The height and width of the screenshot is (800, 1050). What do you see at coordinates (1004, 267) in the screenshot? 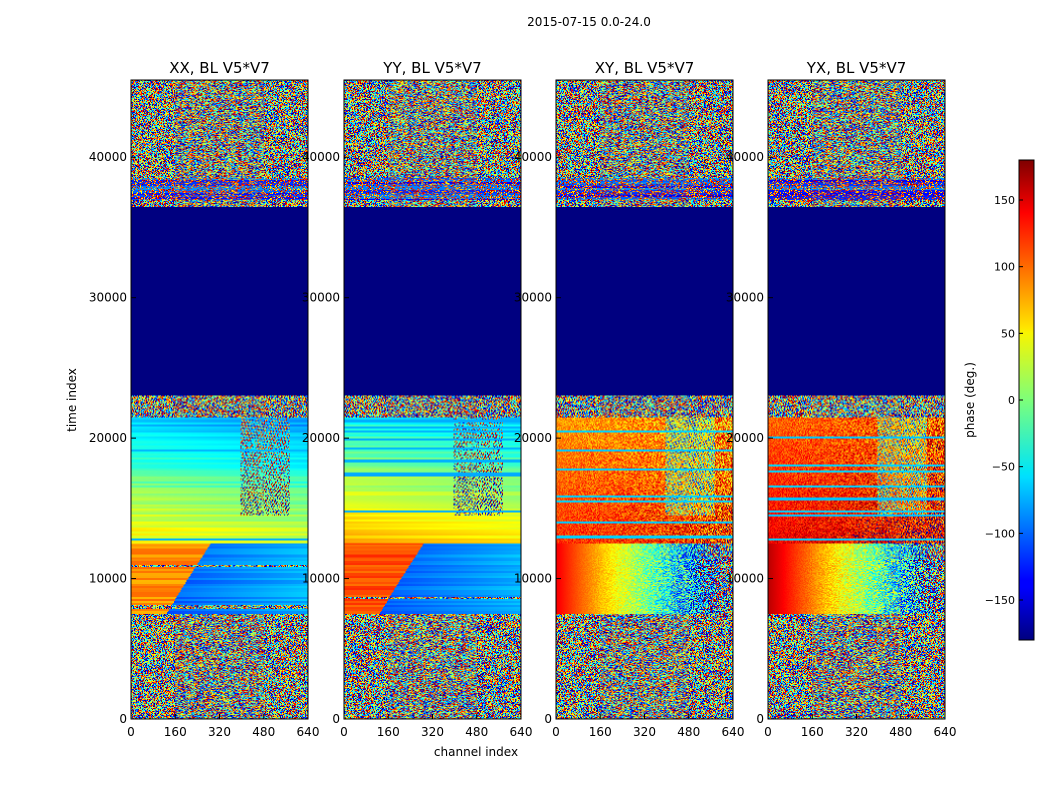
I see `colorbar-tick-label: 100` at bounding box center [1004, 267].